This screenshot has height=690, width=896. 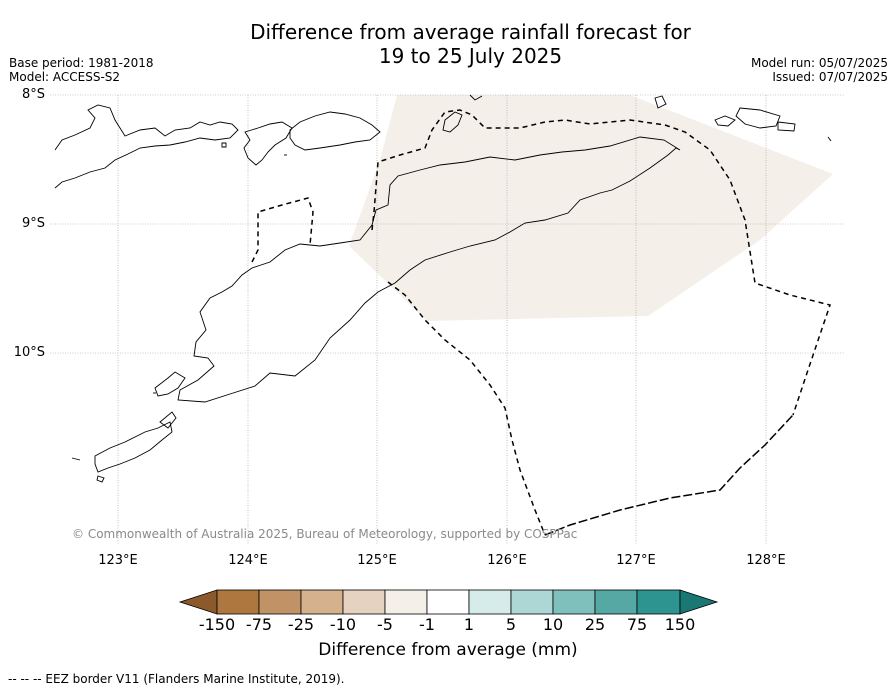 I want to click on kisar-coastline, so click(x=476, y=97).